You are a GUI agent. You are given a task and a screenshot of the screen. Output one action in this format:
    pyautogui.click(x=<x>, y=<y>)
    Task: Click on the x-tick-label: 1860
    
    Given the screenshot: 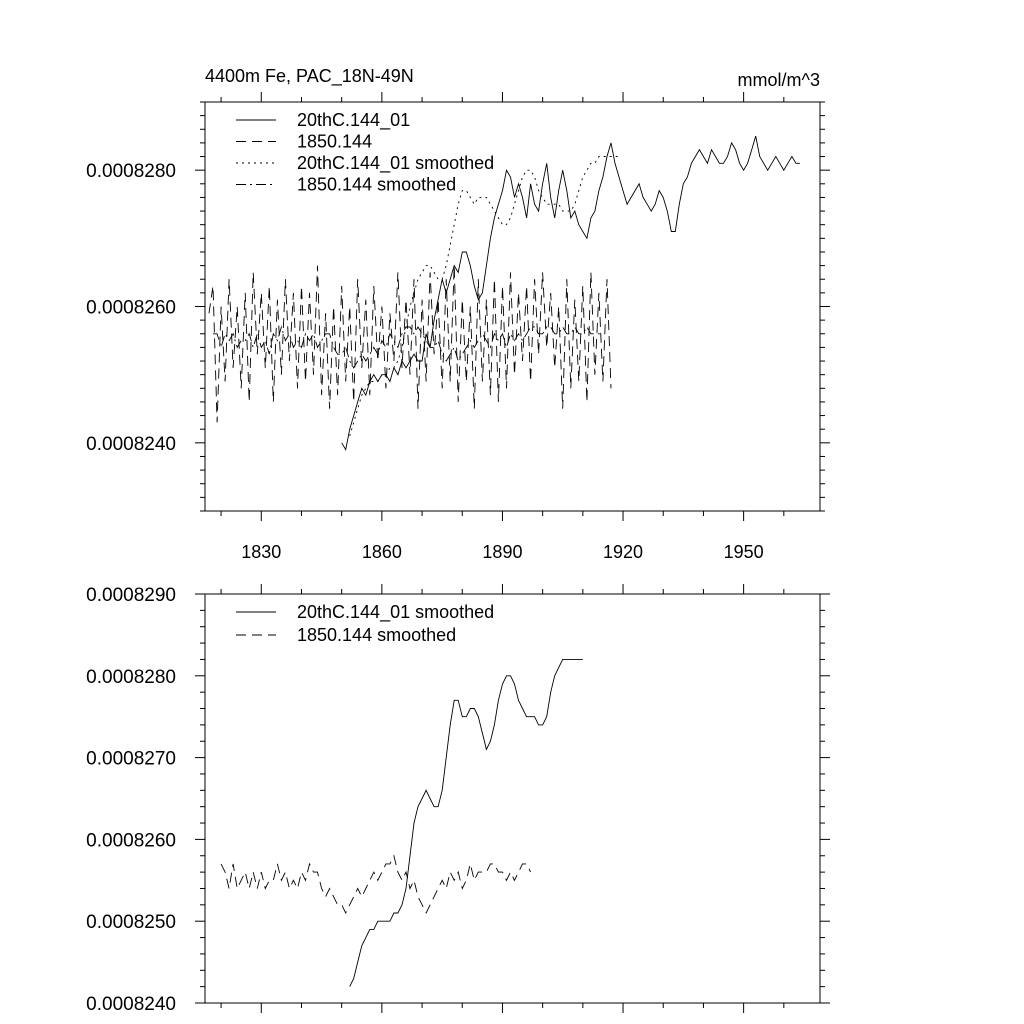 What is the action you would take?
    pyautogui.click(x=382, y=552)
    